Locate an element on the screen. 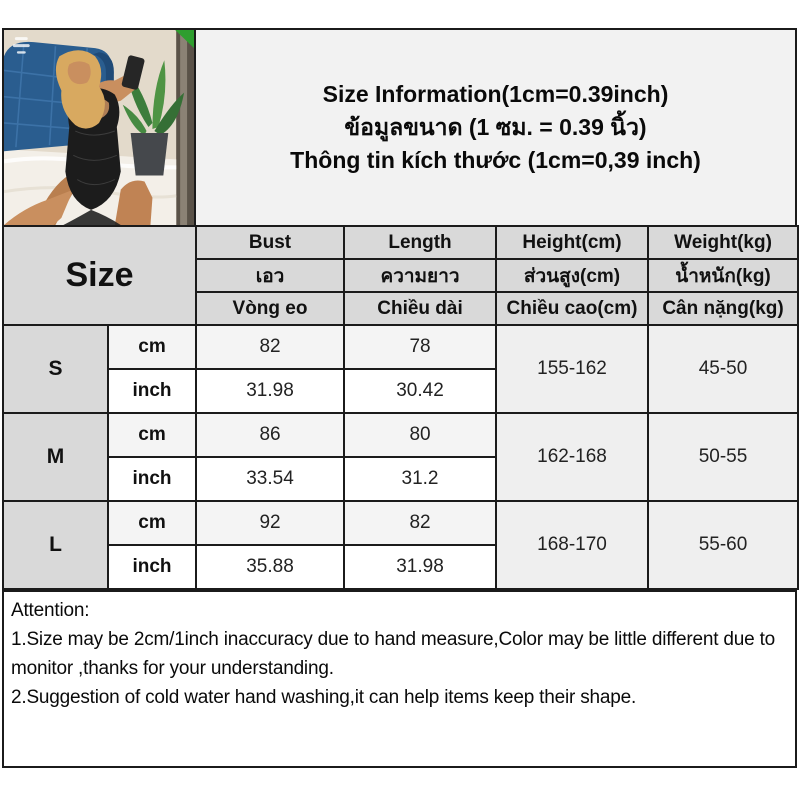 This screenshot has height=800, width=800. header-height-vi: Chiều cao(cm) is located at coordinates (572, 308).